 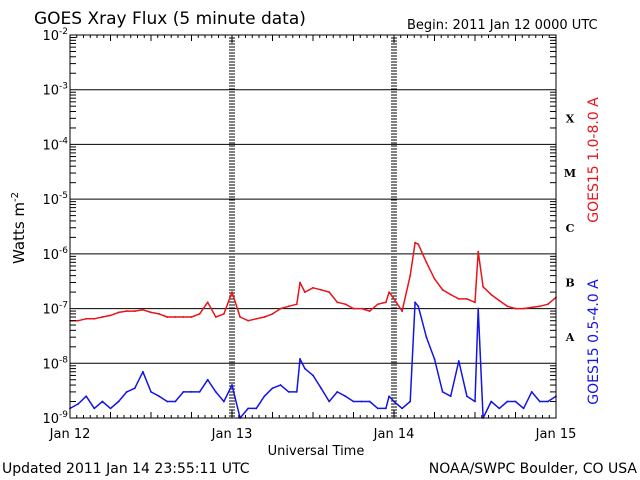 I want to click on x-tick-label: Jan 14, so click(x=394, y=434).